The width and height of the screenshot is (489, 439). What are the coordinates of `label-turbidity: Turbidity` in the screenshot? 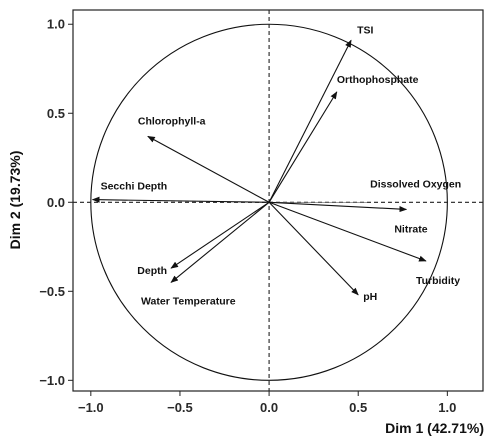 It's located at (438, 281).